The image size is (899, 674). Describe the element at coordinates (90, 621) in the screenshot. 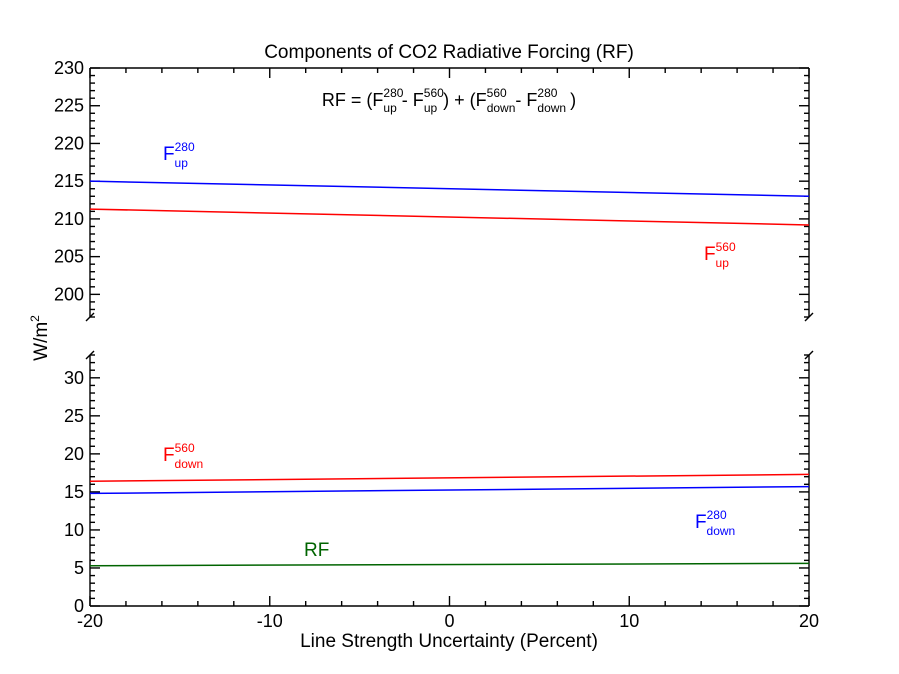

I see `x-tick-label: -20` at that location.